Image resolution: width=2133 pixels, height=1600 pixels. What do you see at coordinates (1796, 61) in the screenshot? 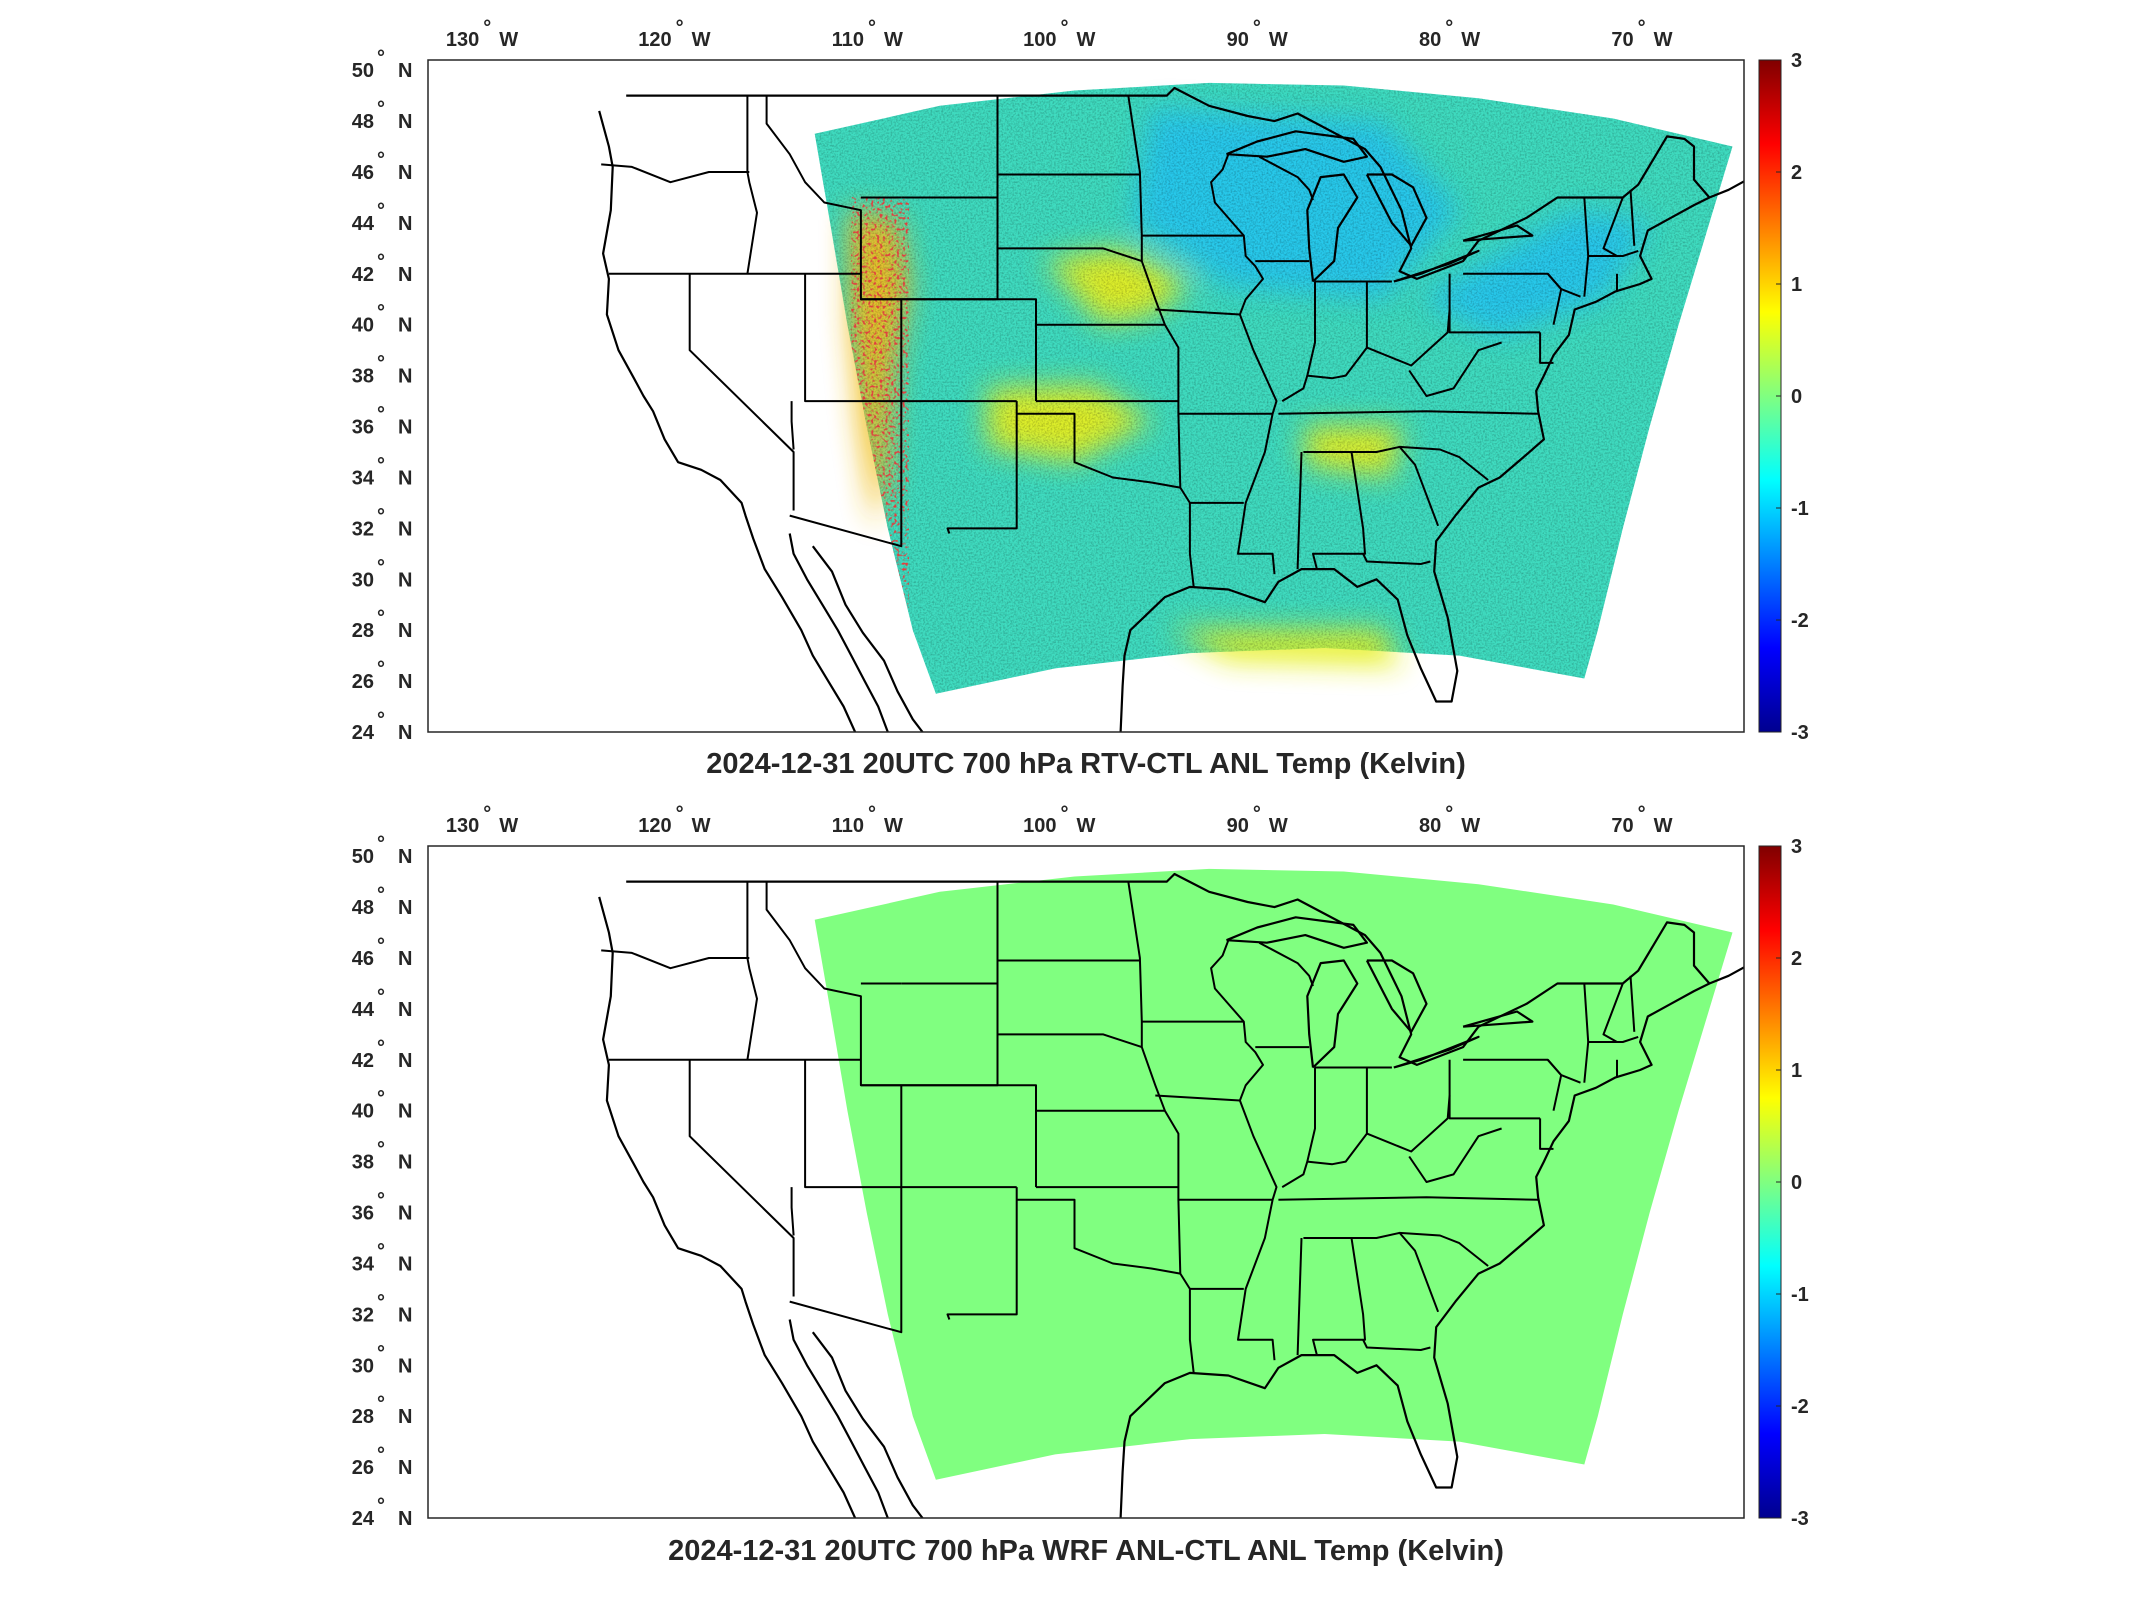
I see `colorbar-tick-label: 3` at bounding box center [1796, 61].